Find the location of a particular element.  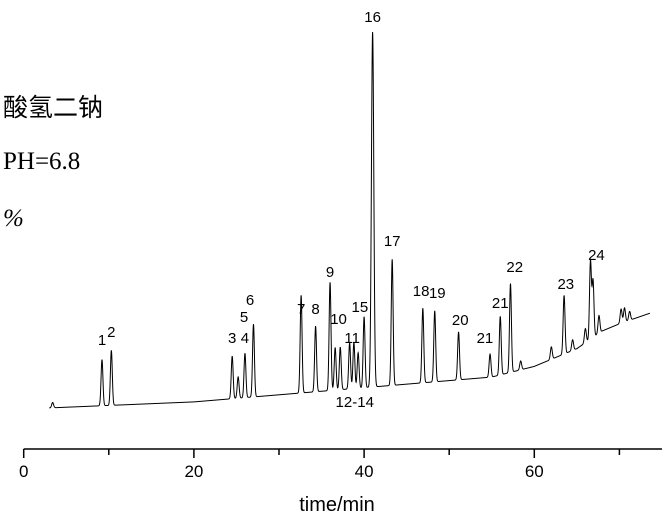

peak-label: 3 is located at coordinates (232, 338).